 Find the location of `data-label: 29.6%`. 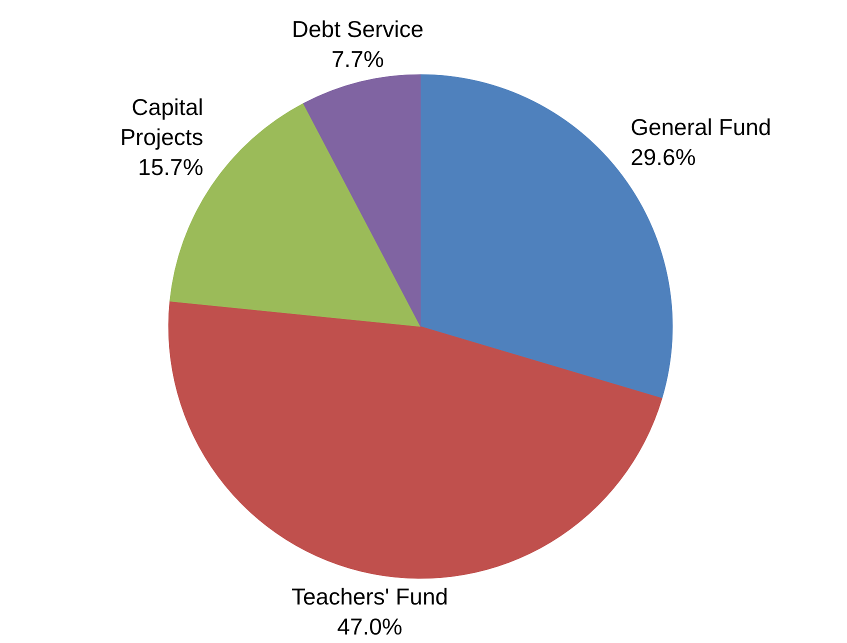

data-label: 29.6% is located at coordinates (663, 157).